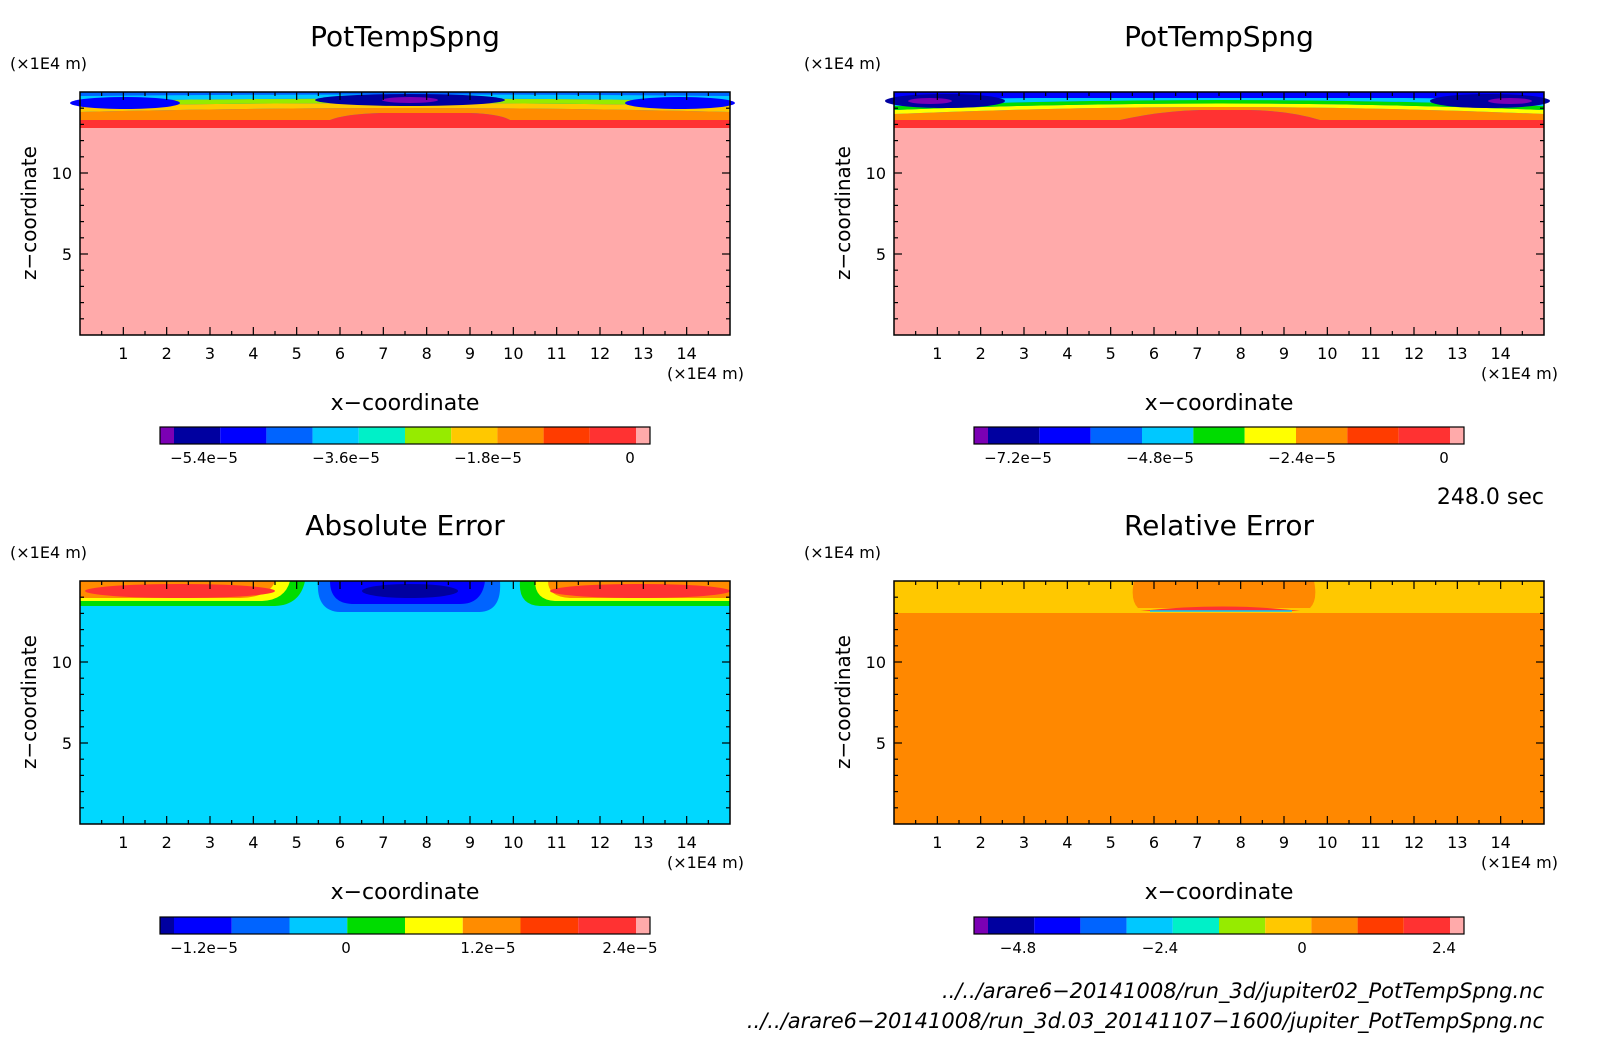 The width and height of the screenshot is (1604, 1054). Describe the element at coordinates (405, 36) in the screenshot. I see `panel-title: PotTempSpng` at that location.